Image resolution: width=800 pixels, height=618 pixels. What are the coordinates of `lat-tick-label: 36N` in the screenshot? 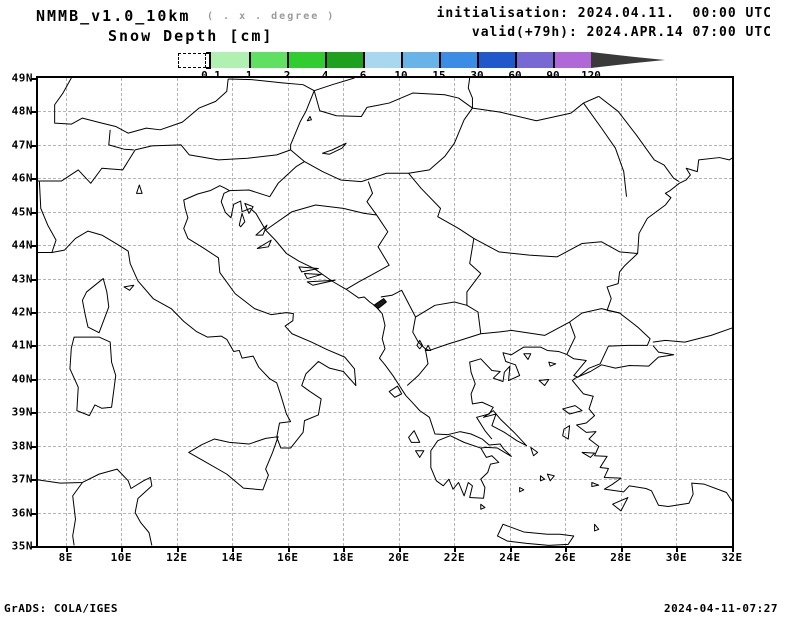 It's located at (22, 513).